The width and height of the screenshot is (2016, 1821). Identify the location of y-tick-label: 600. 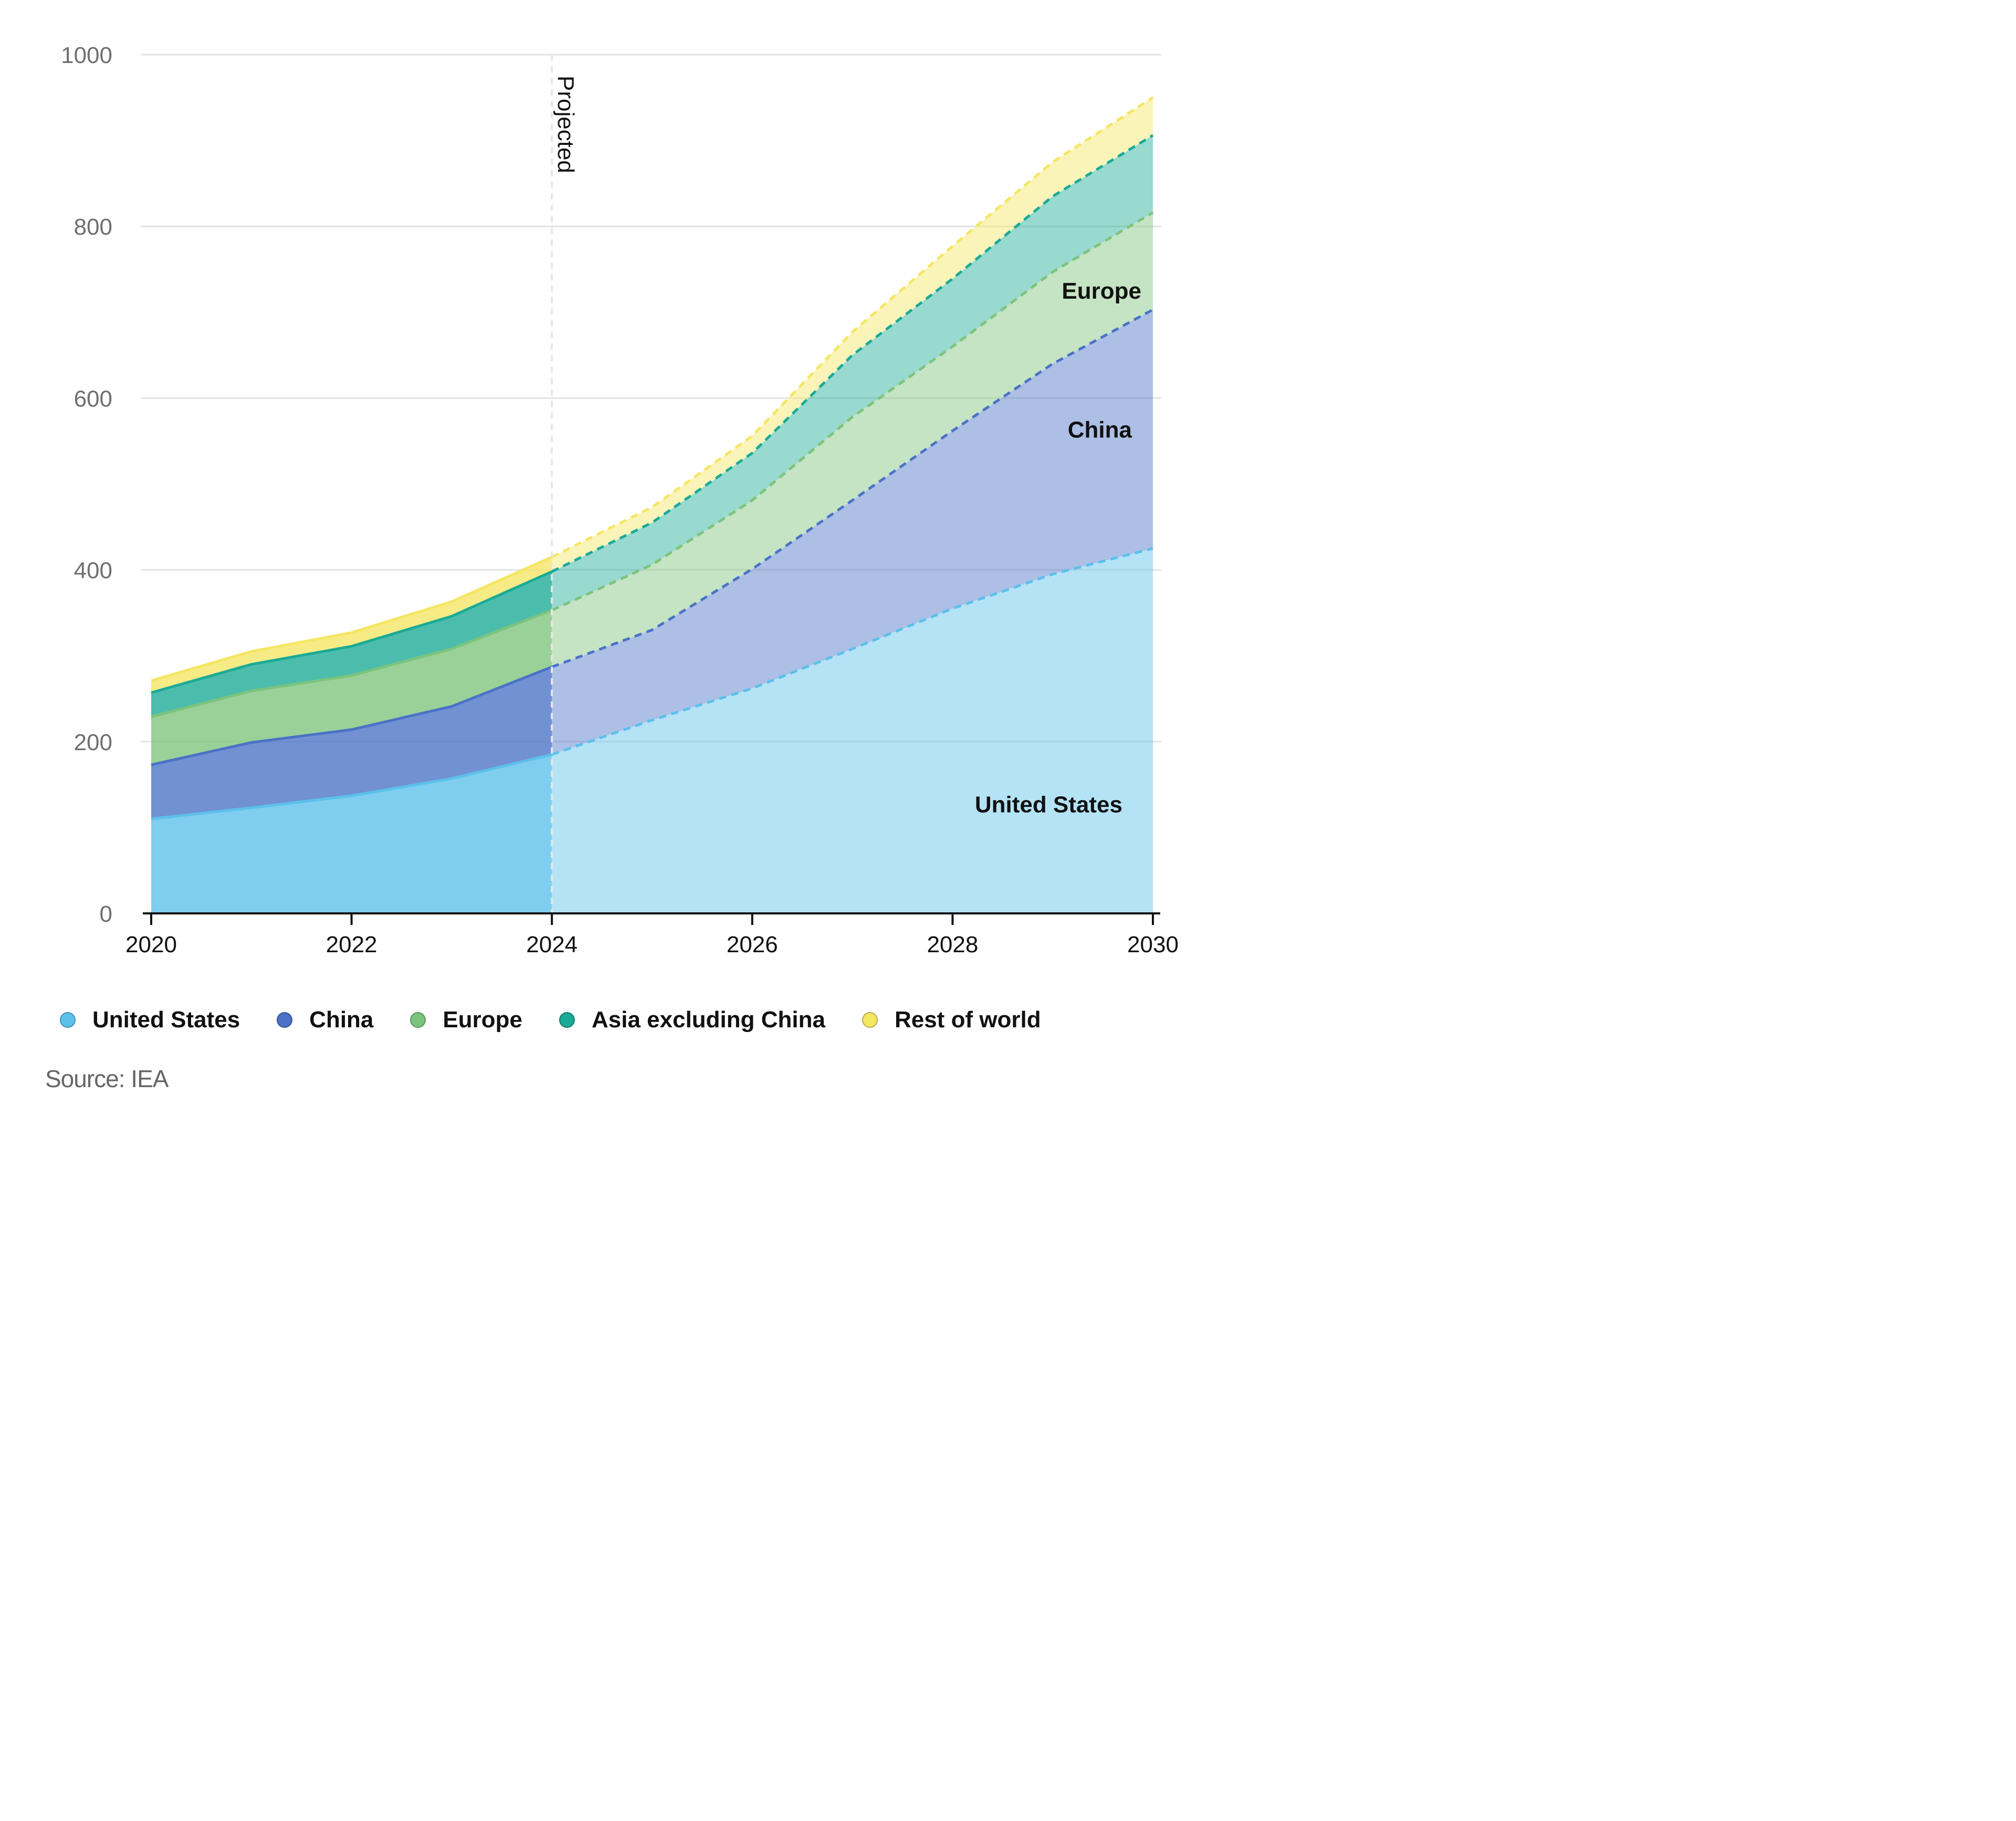
(93, 399).